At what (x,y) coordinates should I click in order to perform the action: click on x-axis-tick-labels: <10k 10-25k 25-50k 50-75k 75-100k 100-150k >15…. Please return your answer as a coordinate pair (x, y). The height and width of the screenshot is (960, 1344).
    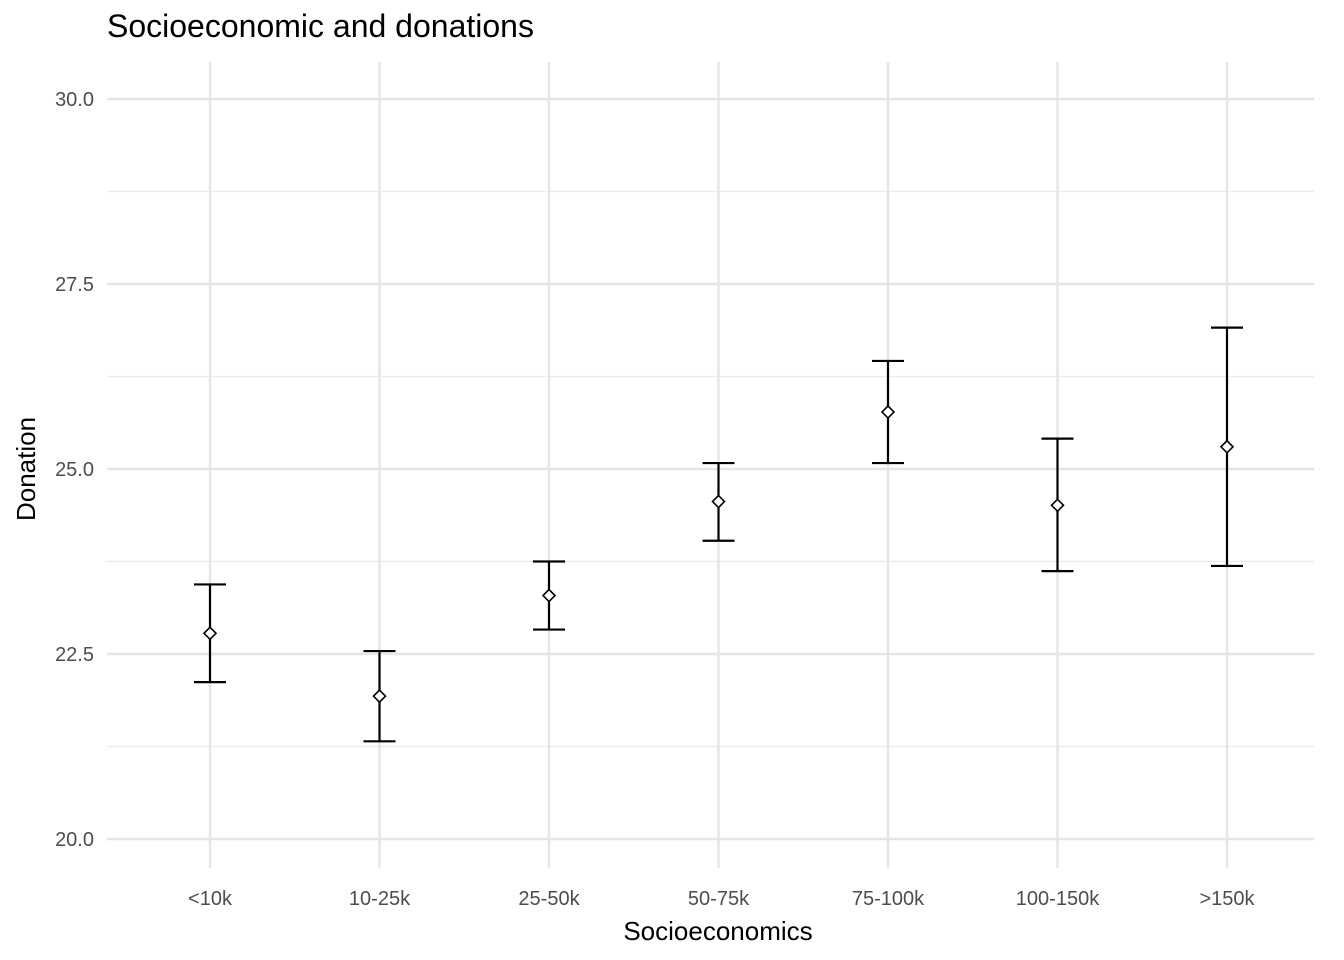
    Looking at the image, I should click on (721, 899).